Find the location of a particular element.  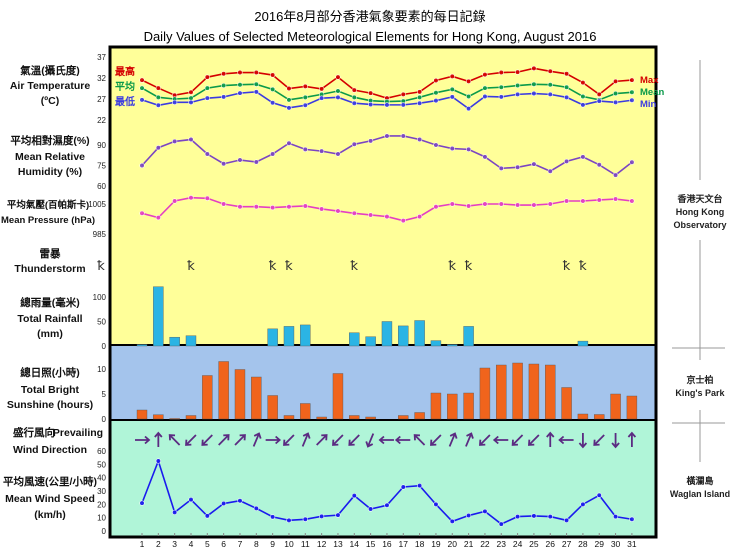

legend-mean-en: Mean is located at coordinates (652, 92).